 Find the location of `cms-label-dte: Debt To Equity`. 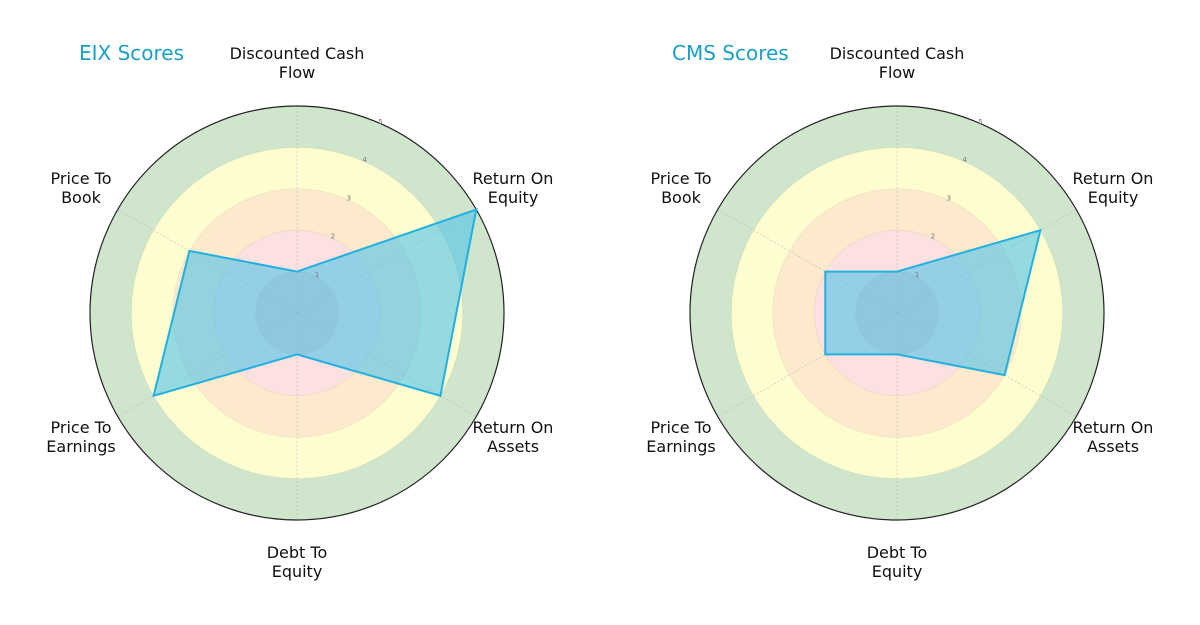

cms-label-dte: Debt To Equity is located at coordinates (897, 562).